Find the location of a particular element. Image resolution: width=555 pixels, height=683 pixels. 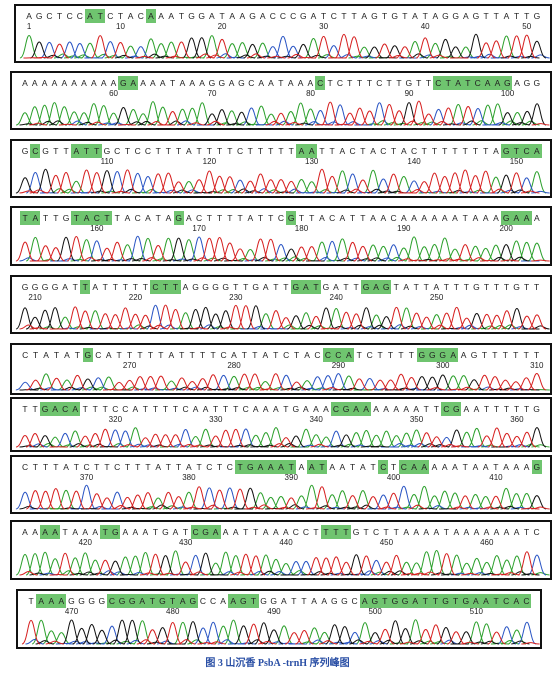

position-tick: 40 is located at coordinates (425, 26).